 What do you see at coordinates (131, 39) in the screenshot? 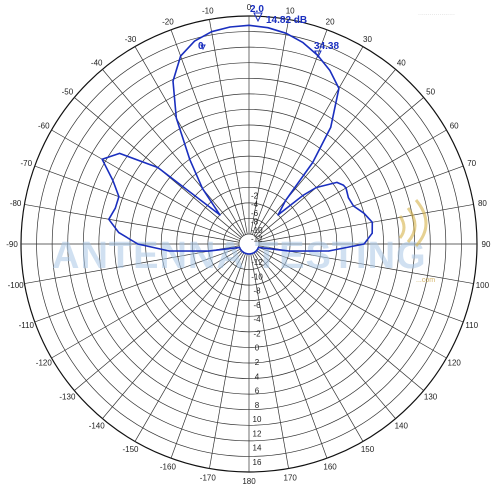
I see `angle-tick-label: -30` at bounding box center [131, 39].